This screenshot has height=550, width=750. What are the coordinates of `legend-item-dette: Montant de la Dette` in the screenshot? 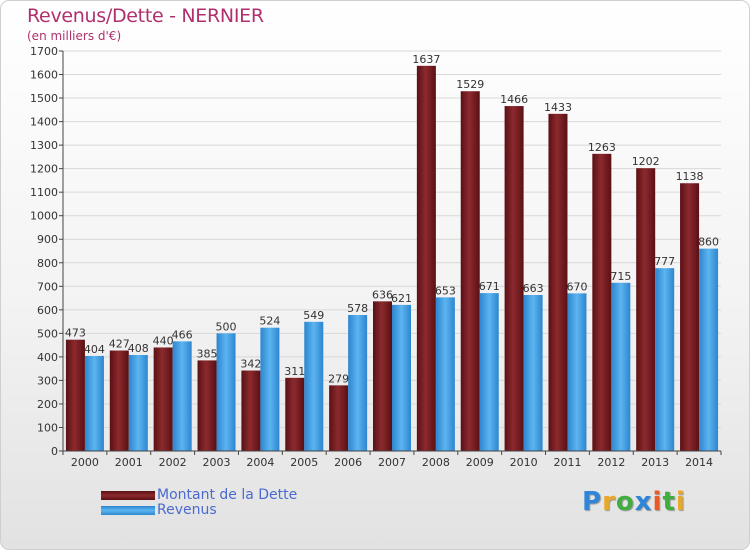 It's located at (199, 495).